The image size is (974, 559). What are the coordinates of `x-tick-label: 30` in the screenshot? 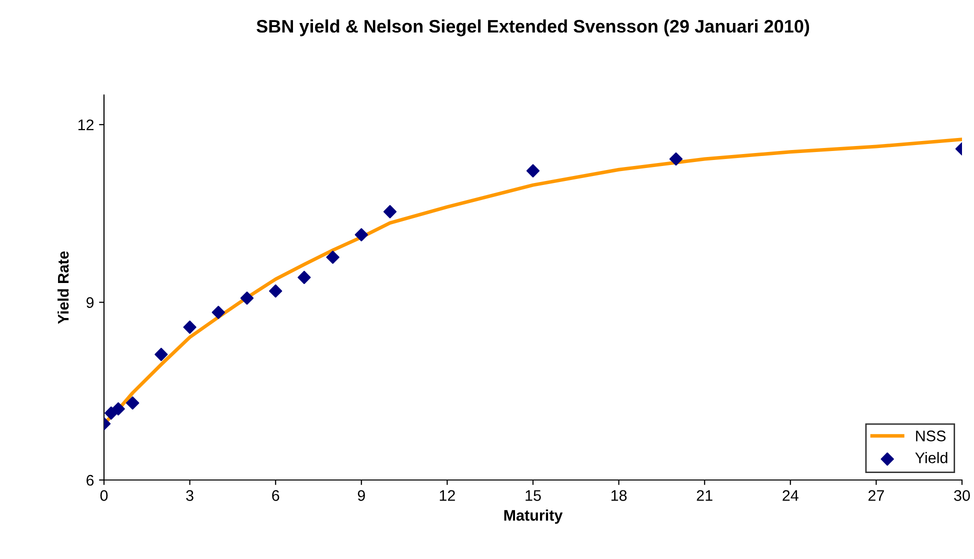 It's located at (962, 495).